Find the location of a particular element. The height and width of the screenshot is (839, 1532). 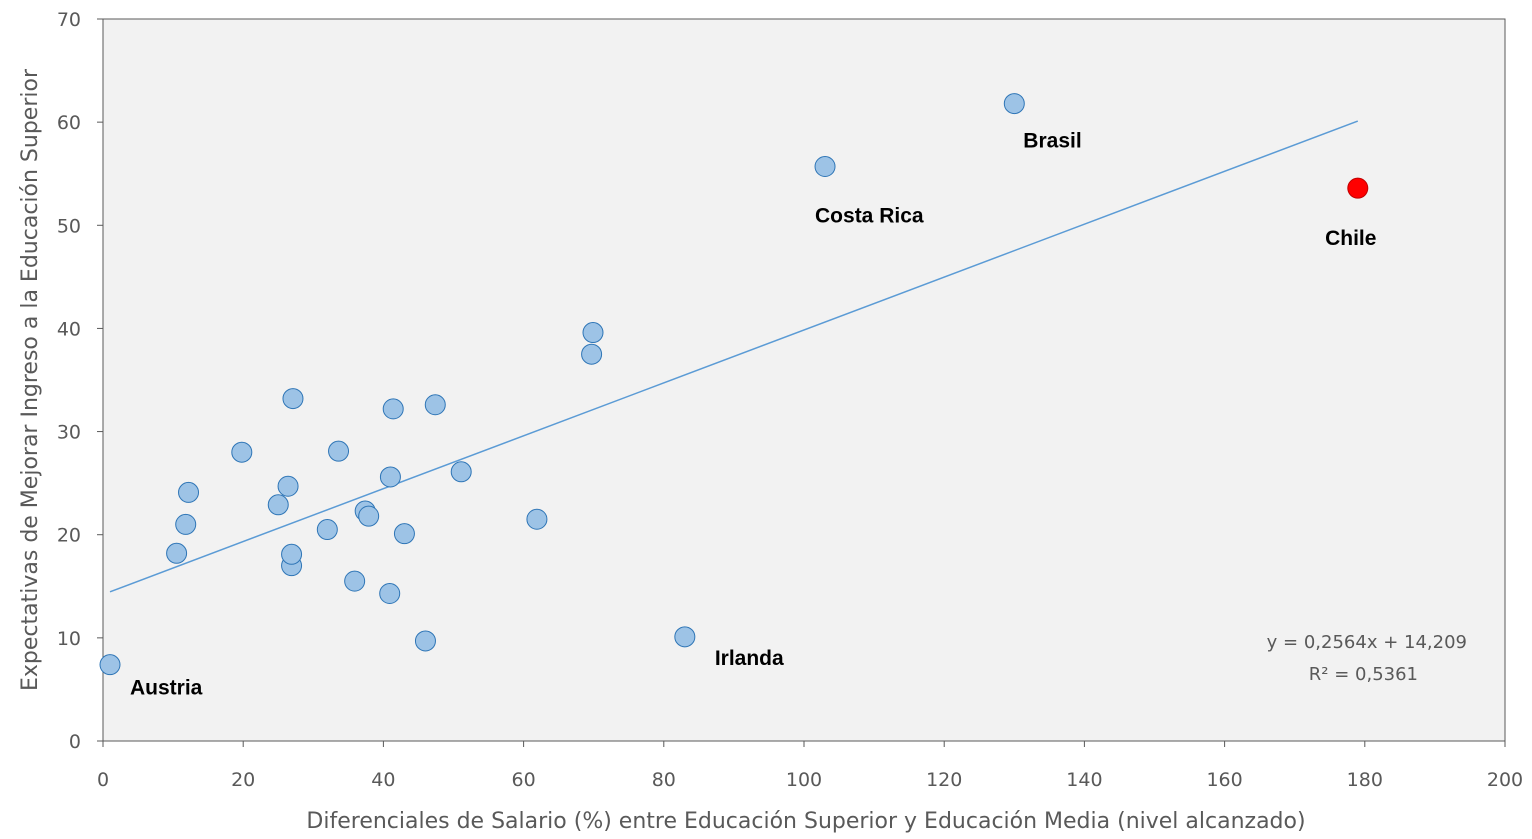

y-tick-label: 60 is located at coordinates (69, 123).